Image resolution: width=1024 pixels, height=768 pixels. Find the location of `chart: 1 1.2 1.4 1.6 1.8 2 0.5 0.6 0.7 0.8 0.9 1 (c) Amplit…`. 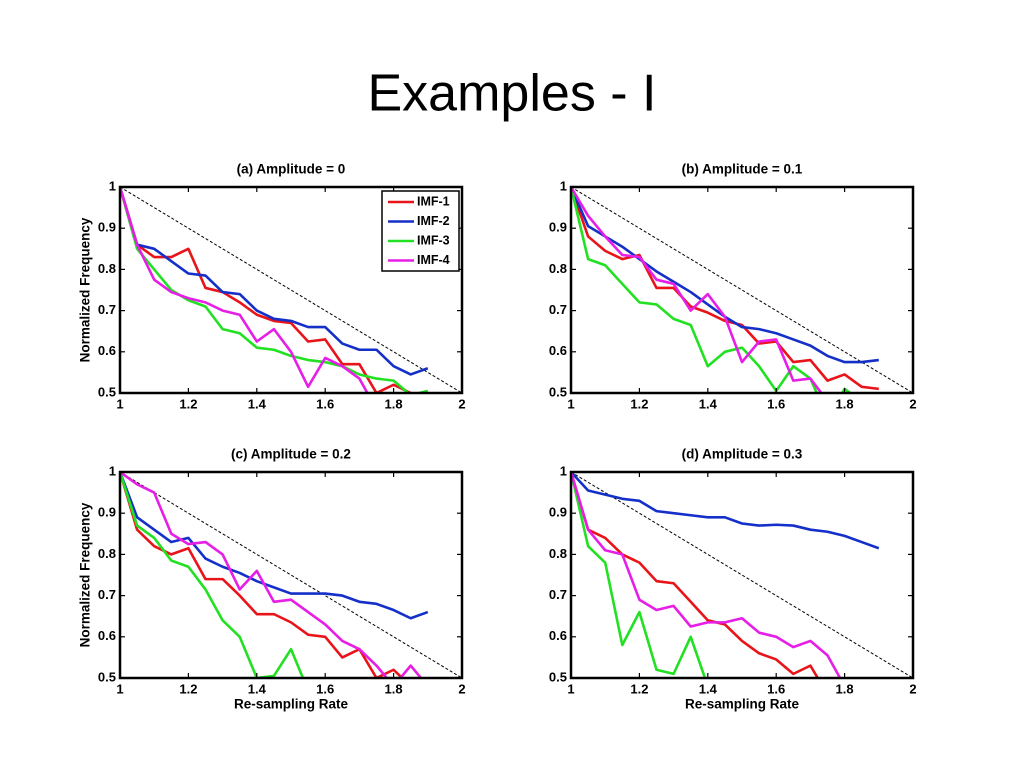

chart: 1 1.2 1.4 1.6 1.8 2 0.5 0.6 0.7 0.8 0.9 1 (c) Amplit… is located at coordinates (272, 579).